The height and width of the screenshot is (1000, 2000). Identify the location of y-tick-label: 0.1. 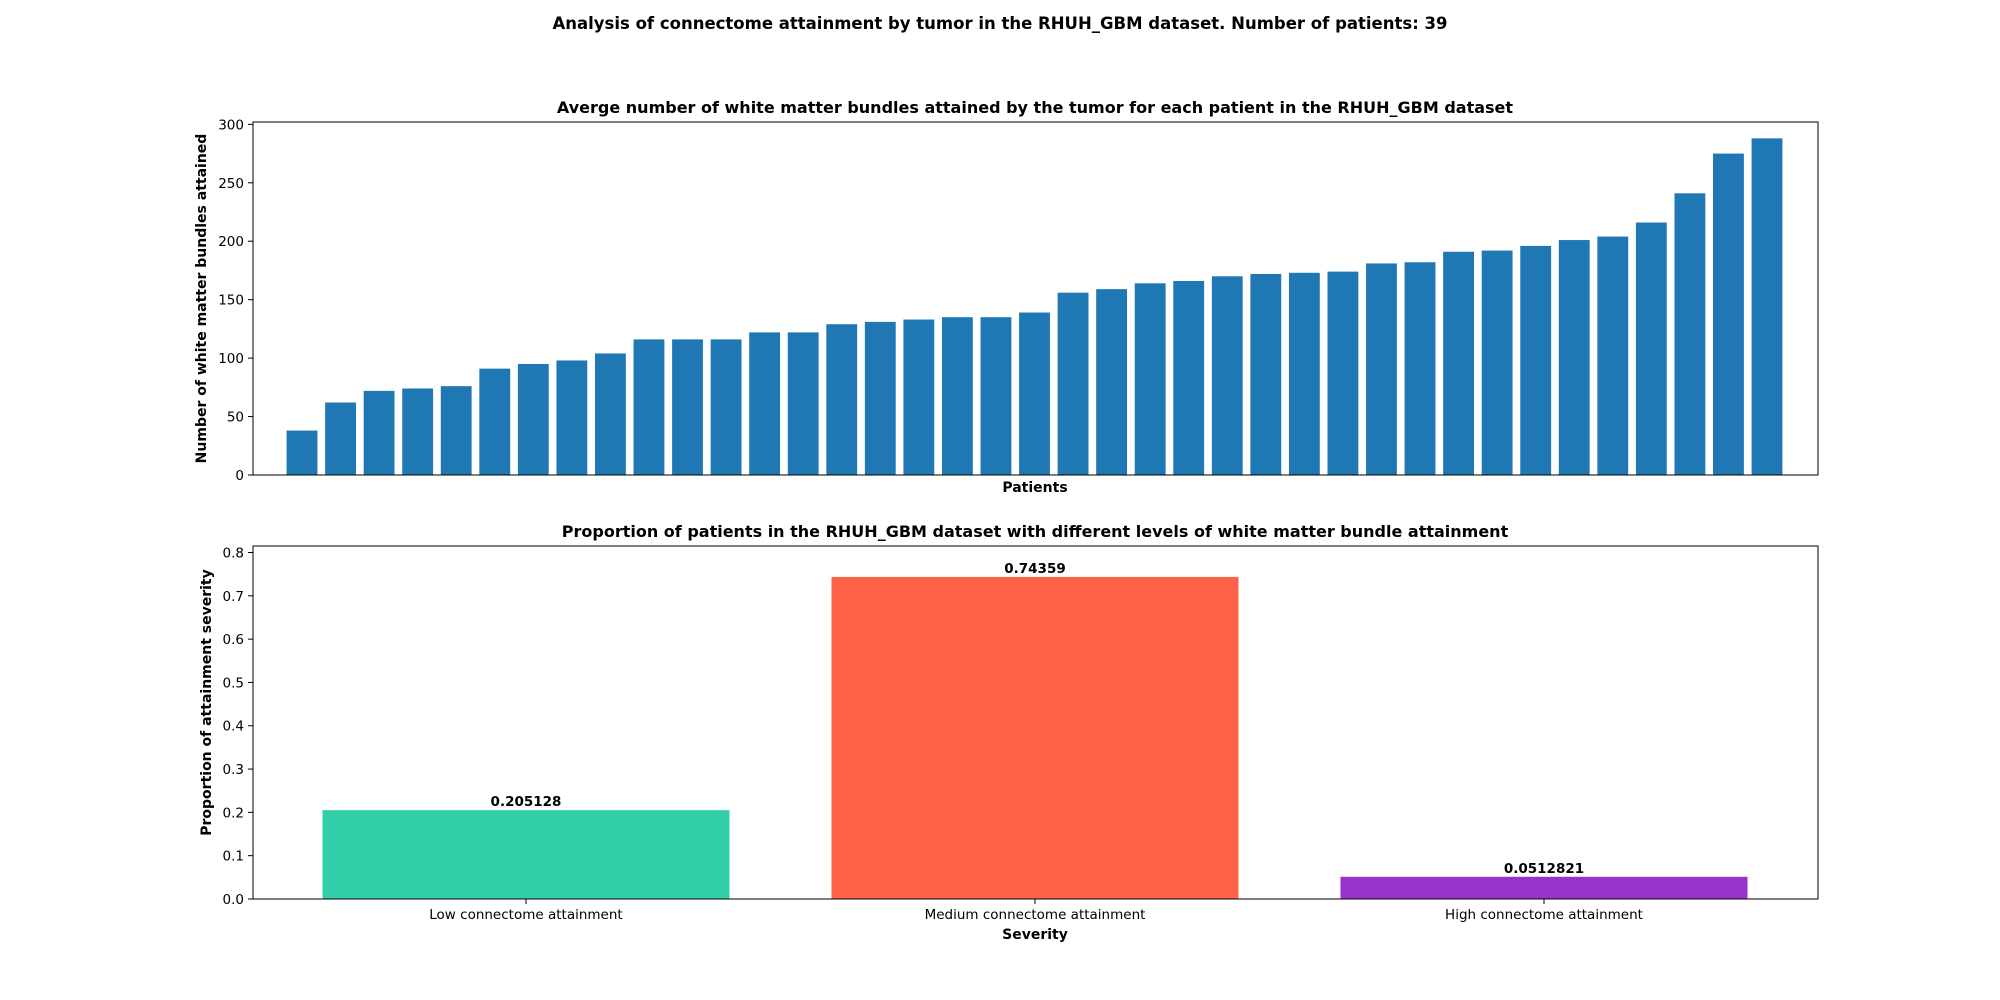
(233, 857).